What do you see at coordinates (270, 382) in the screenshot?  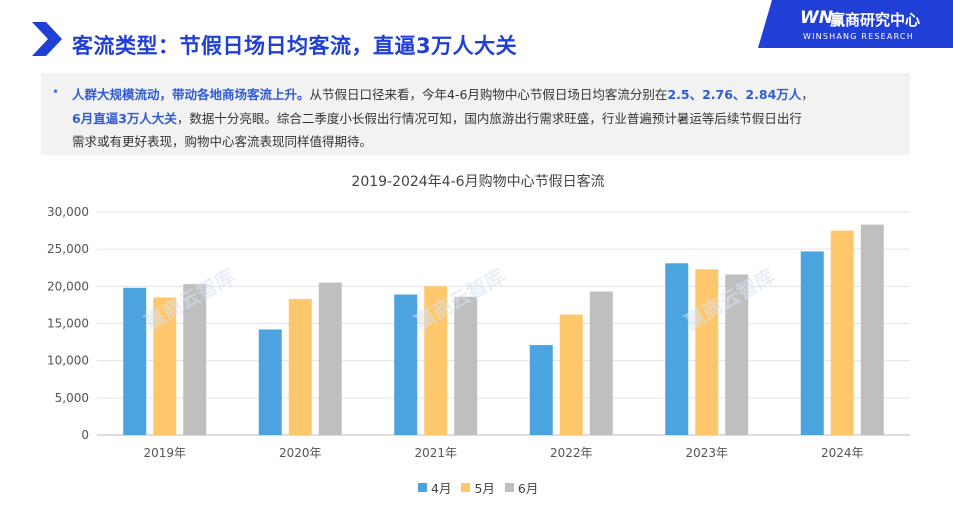 I see `bar-2020年-4月` at bounding box center [270, 382].